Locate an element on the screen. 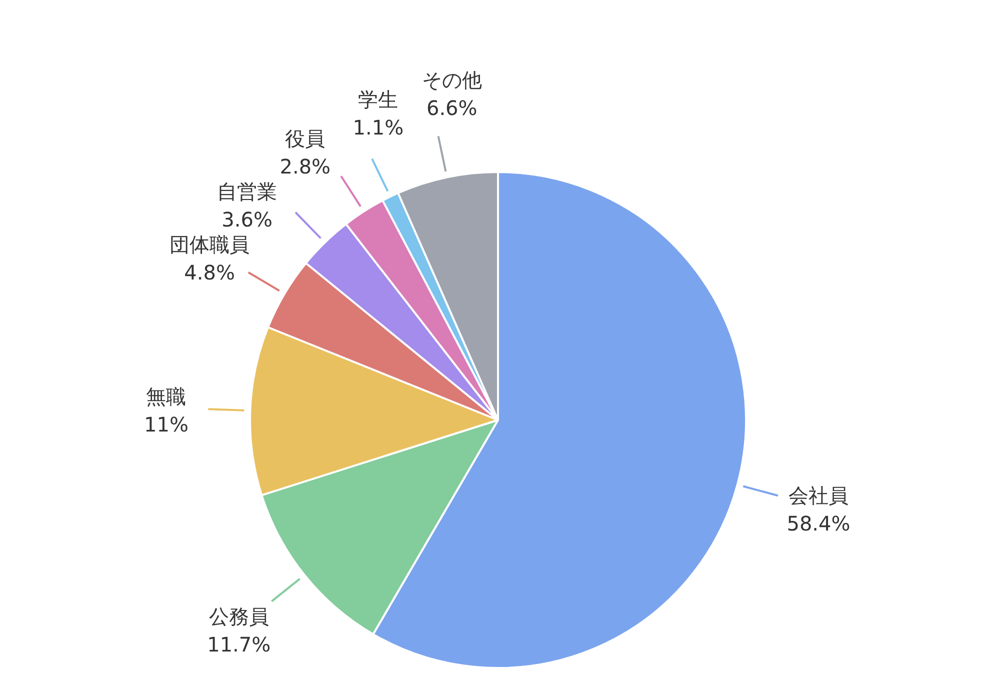  slice-label: 会社員 is located at coordinates (818, 496).